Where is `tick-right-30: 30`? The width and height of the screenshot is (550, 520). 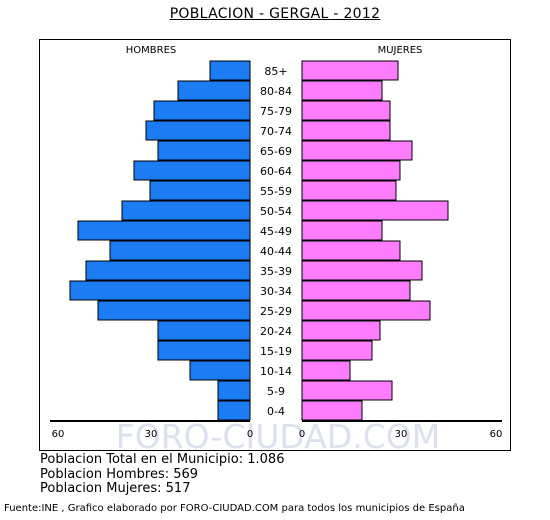 tick-right-30: 30 is located at coordinates (401, 434).